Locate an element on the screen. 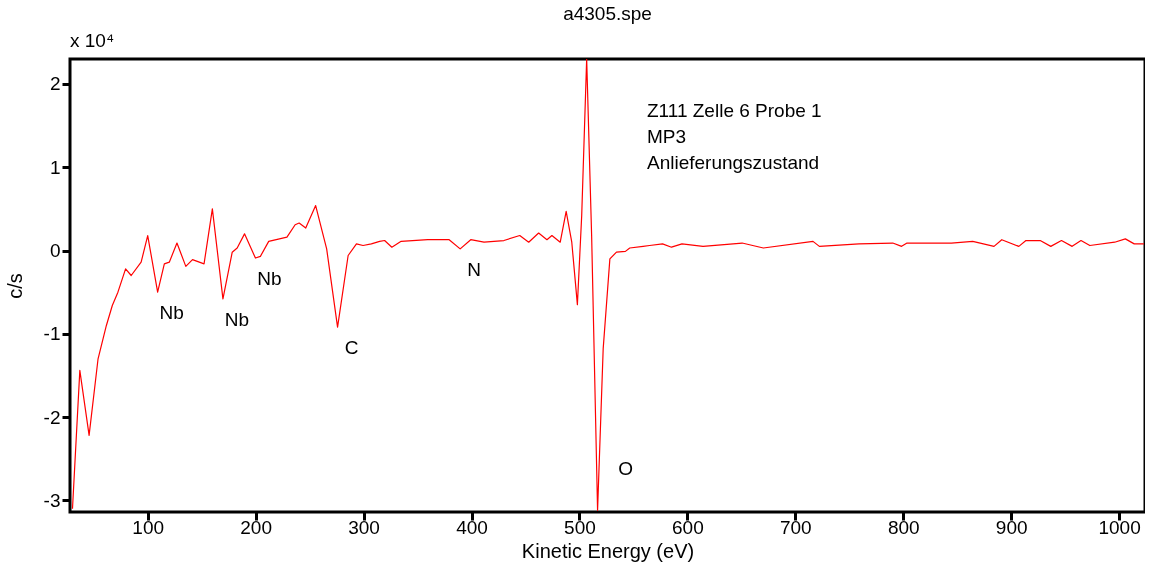 This screenshot has height=574, width=1158. y-tick-label: -2 is located at coordinates (52, 417).